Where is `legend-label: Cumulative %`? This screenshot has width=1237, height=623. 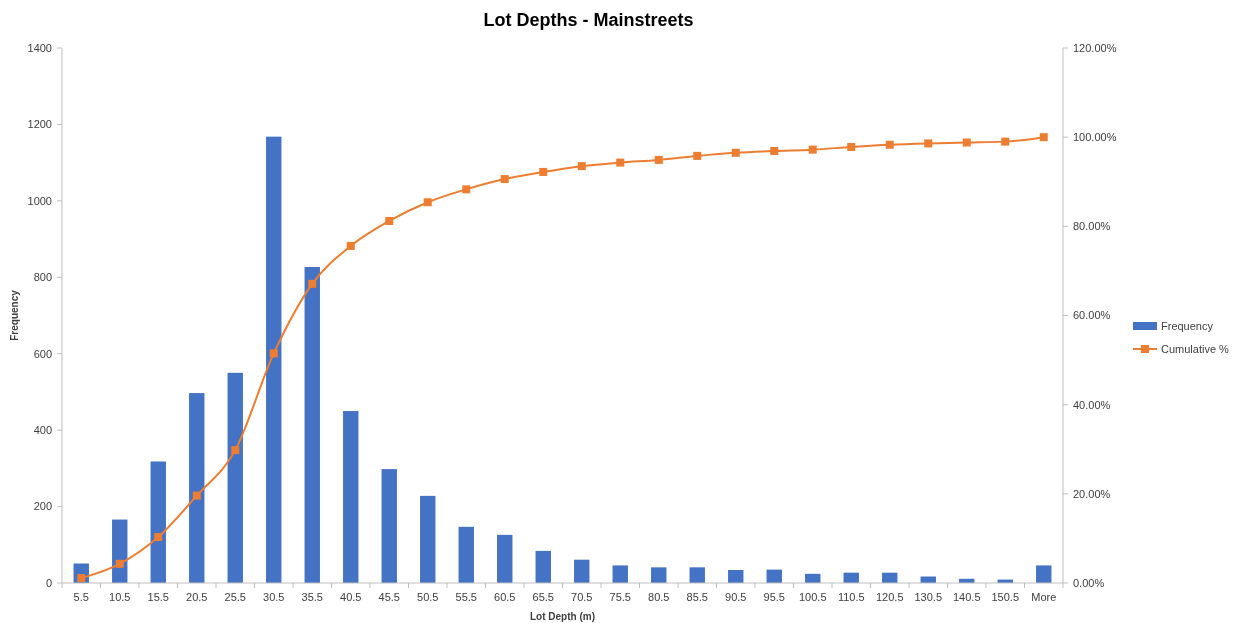
legend-label: Cumulative % is located at coordinates (1195, 348).